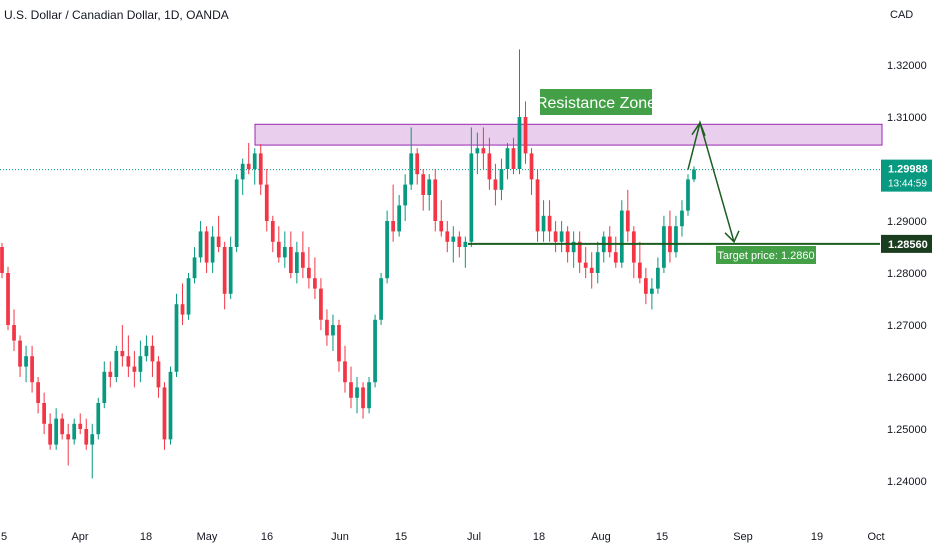 Image resolution: width=932 pixels, height=550 pixels. I want to click on x-tick-label: 16, so click(267, 537).